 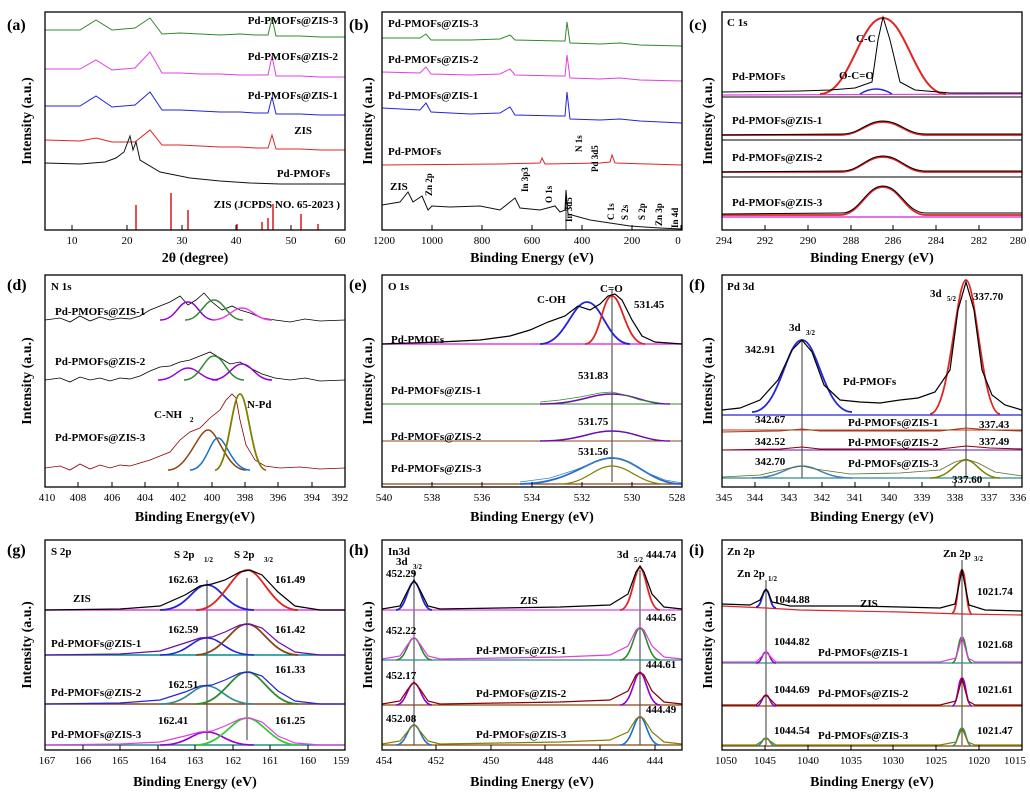 What do you see at coordinates (83, 761) in the screenshot?
I see `g-xtick-1: 166` at bounding box center [83, 761].